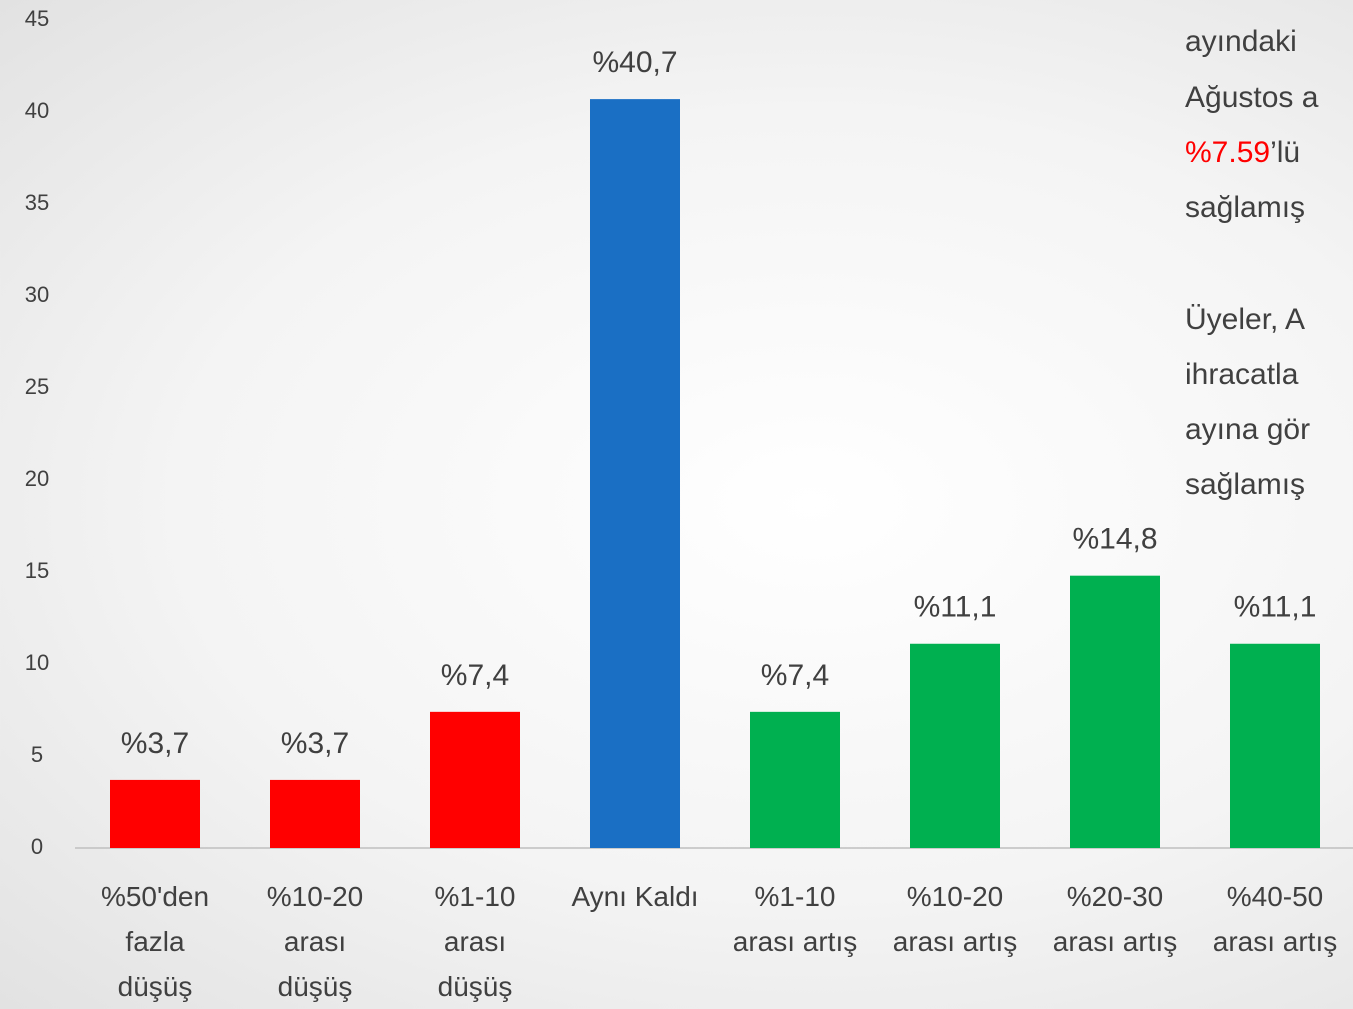  What do you see at coordinates (1228, 152) in the screenshot?
I see `annotation-highlight: %7.59` at bounding box center [1228, 152].